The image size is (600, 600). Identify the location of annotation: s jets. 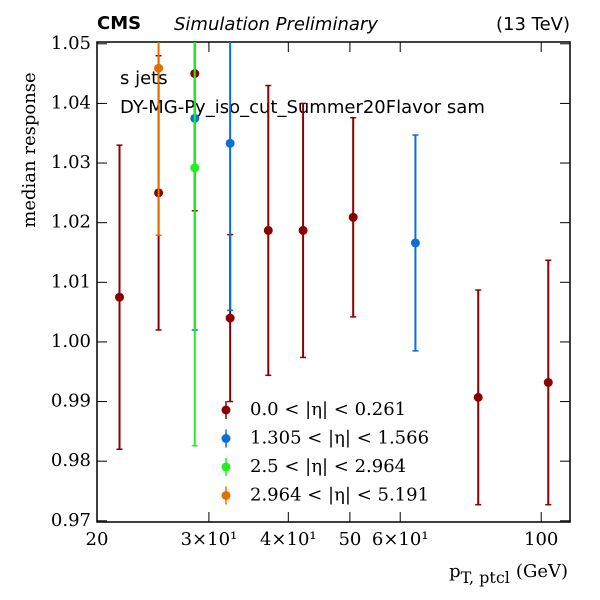
(144, 78).